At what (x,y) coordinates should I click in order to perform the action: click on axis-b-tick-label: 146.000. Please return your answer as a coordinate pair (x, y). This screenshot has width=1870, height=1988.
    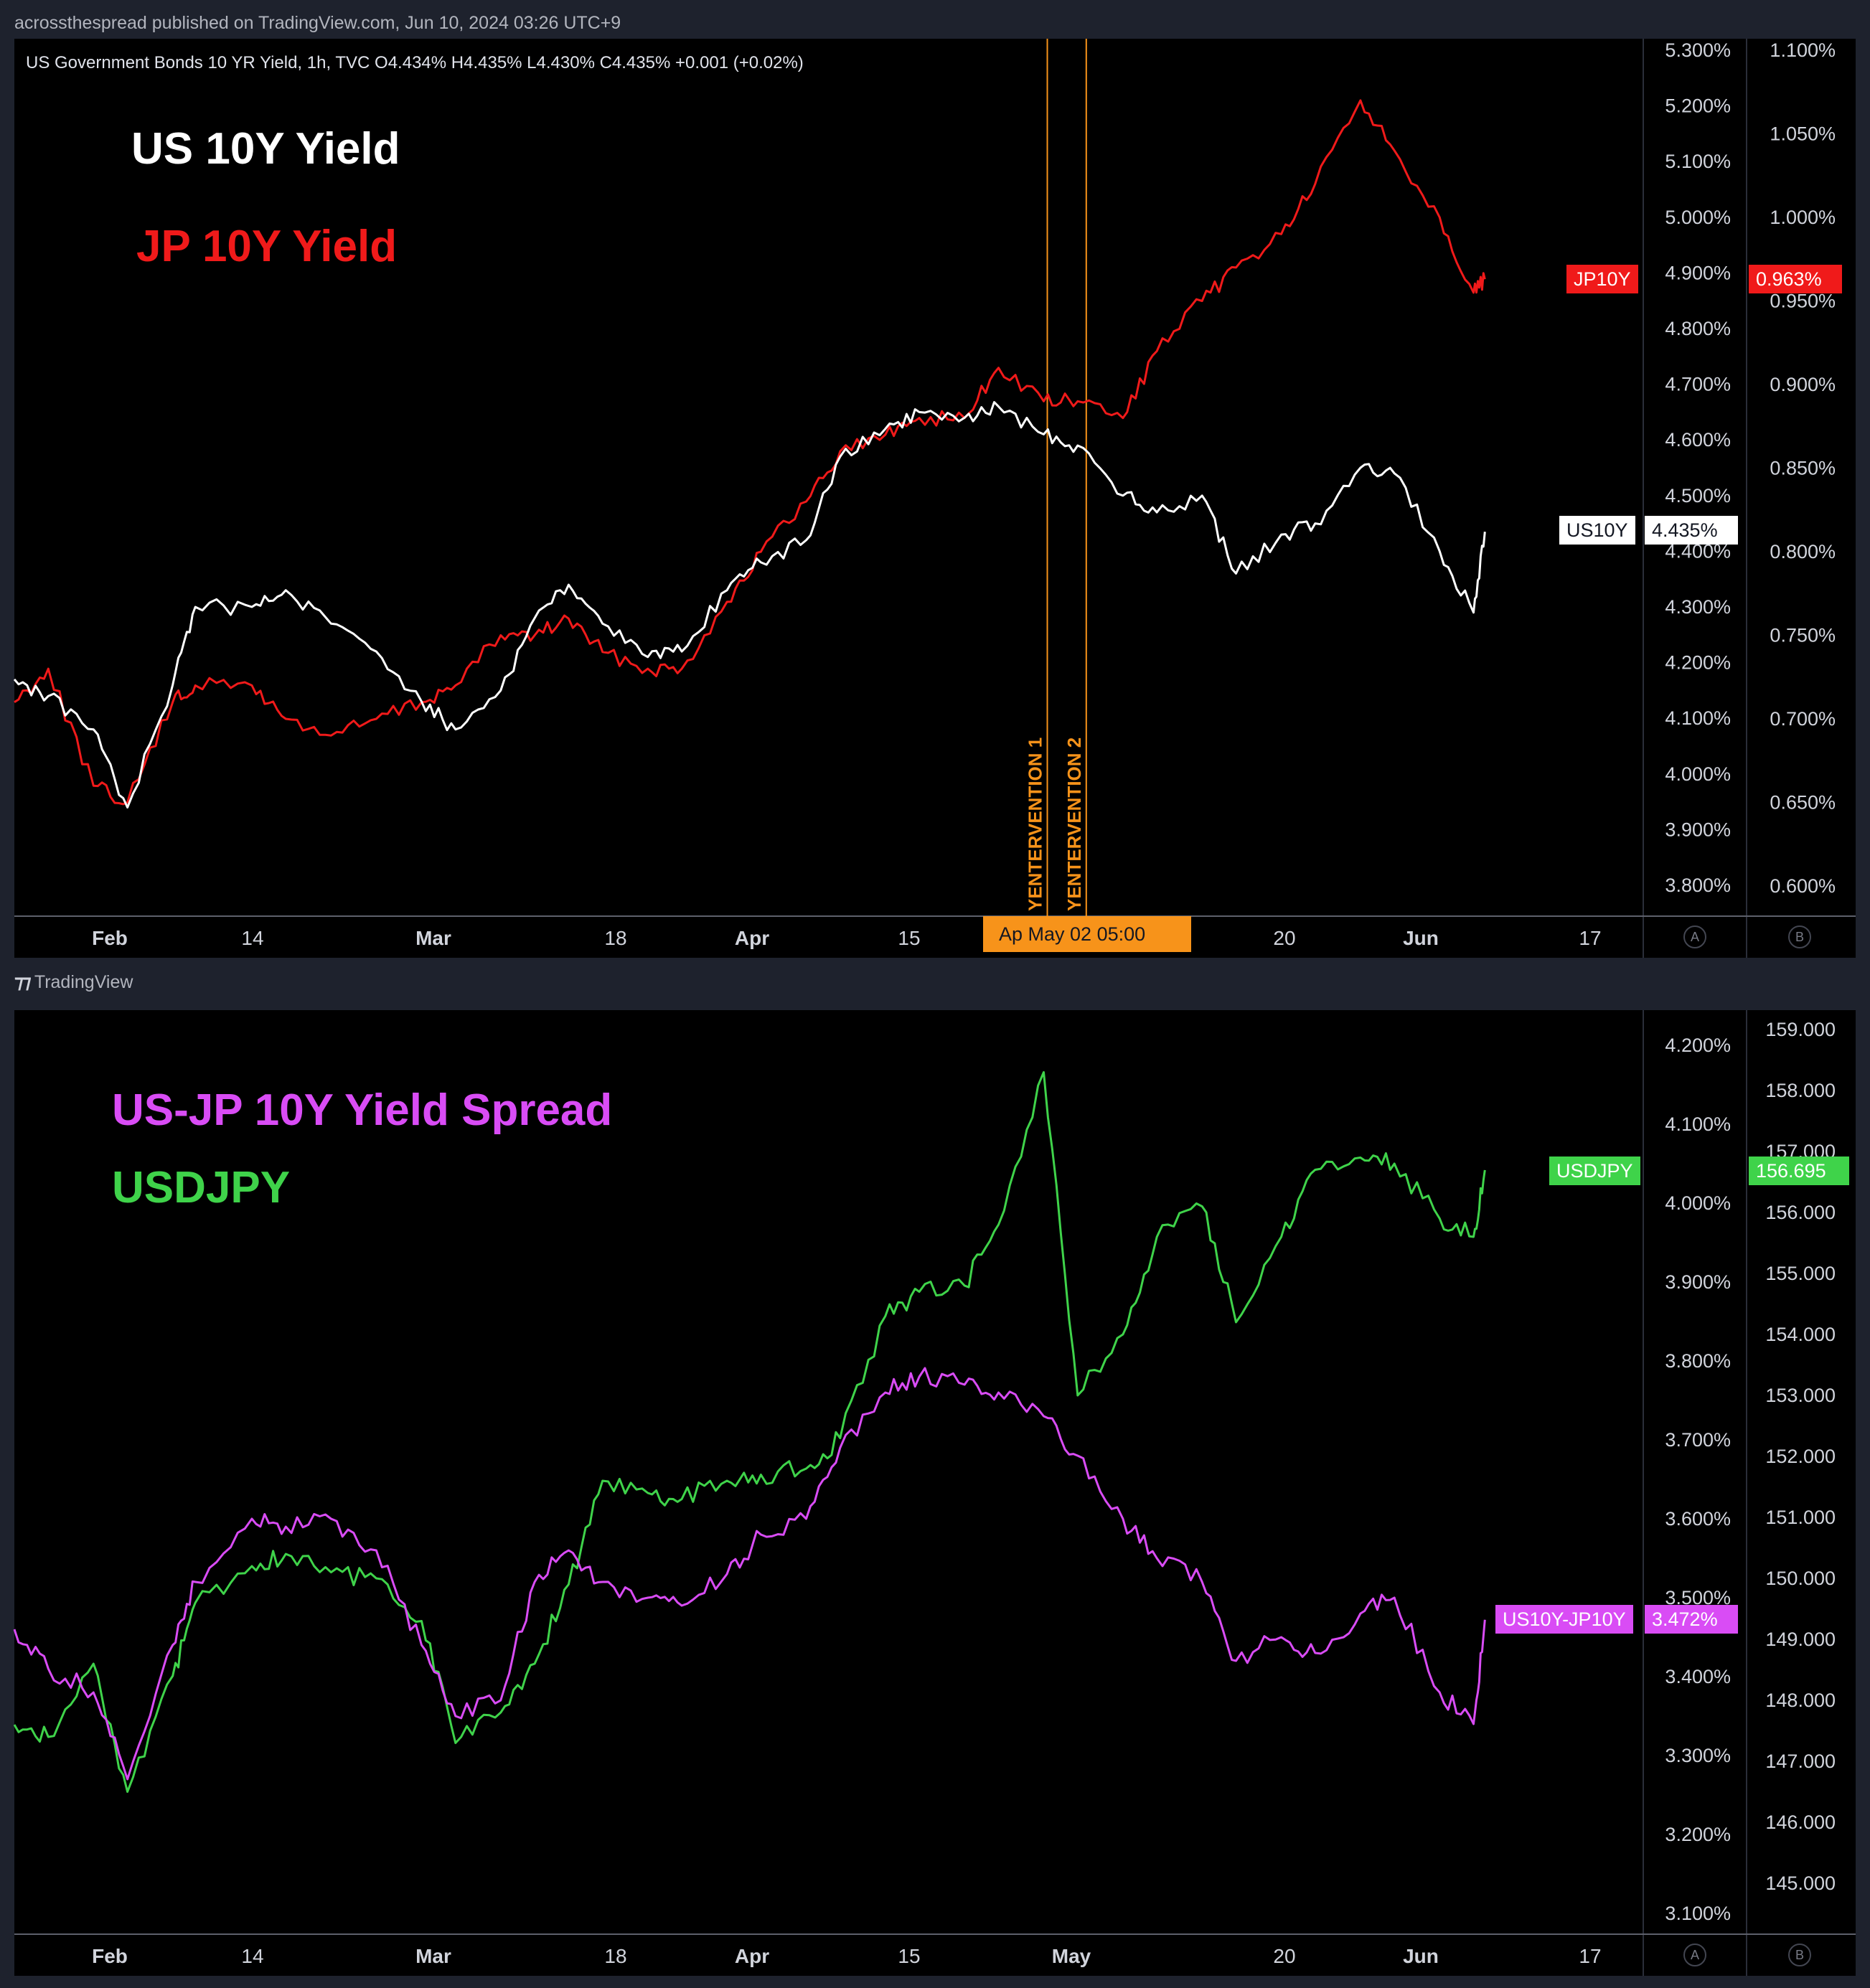
    Looking at the image, I should click on (1800, 1822).